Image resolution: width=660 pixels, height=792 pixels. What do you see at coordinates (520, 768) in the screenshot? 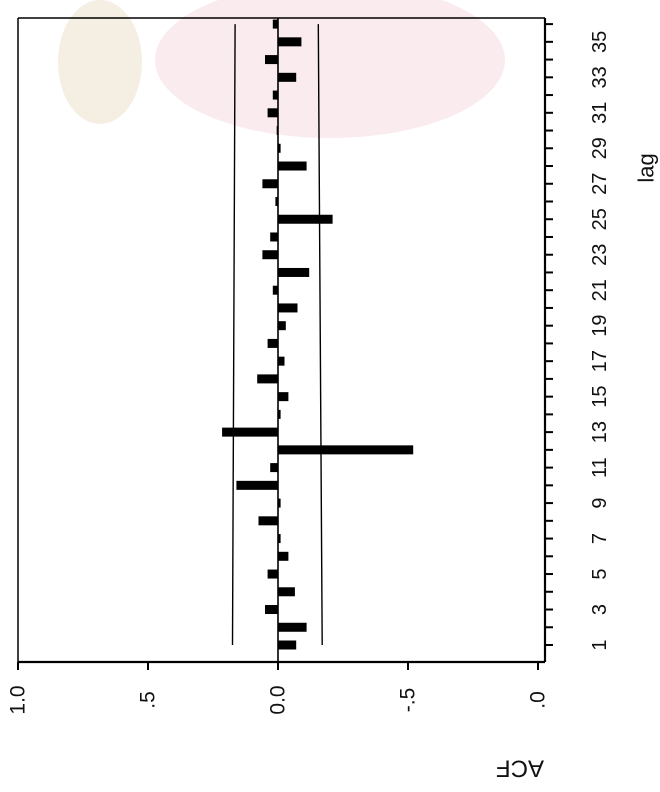
I see `acf-axis-label: ACF` at bounding box center [520, 768].